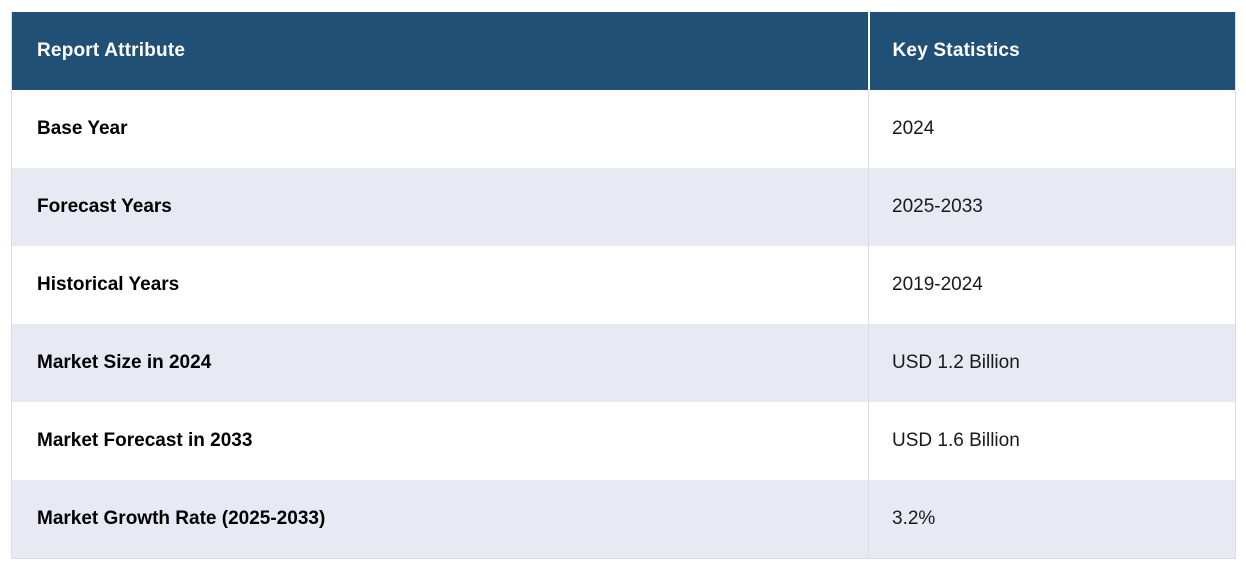  I want to click on attribute-cell: Forecast Years, so click(440, 207).